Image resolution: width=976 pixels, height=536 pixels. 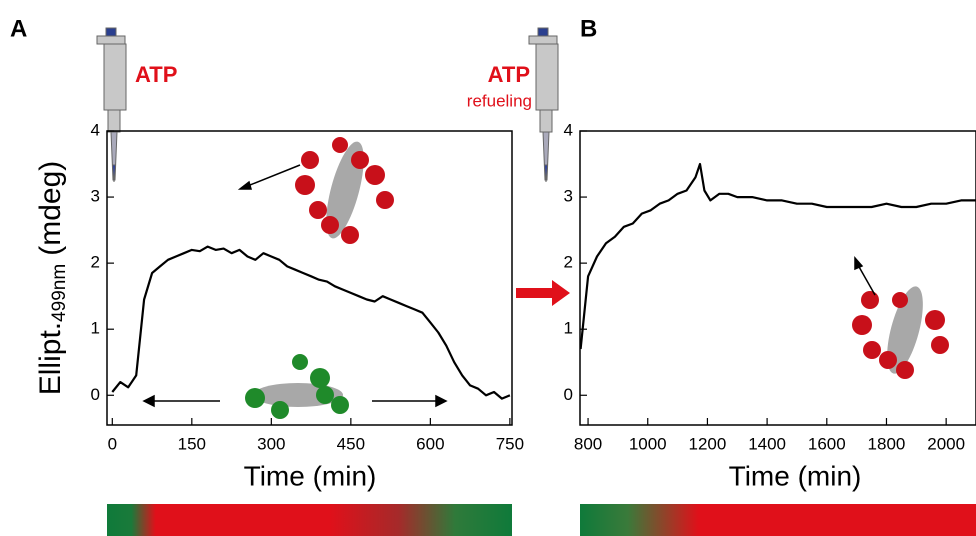 I want to click on x-tick-label: 600, so click(x=430, y=443).